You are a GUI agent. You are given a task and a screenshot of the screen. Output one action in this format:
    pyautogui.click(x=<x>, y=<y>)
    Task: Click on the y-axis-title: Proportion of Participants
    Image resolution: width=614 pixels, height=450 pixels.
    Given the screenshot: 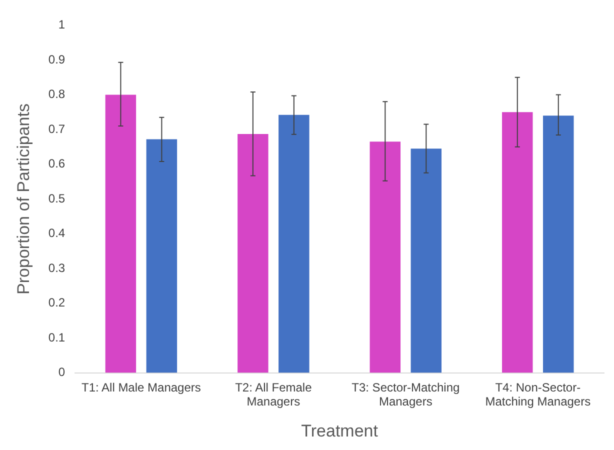 What is the action you would take?
    pyautogui.click(x=23, y=199)
    